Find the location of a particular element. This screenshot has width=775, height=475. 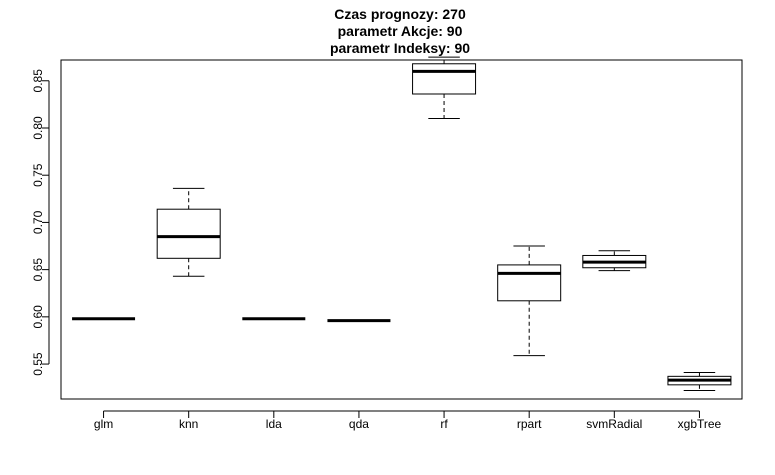

y-tick-label: 0.80 is located at coordinates (38, 128).